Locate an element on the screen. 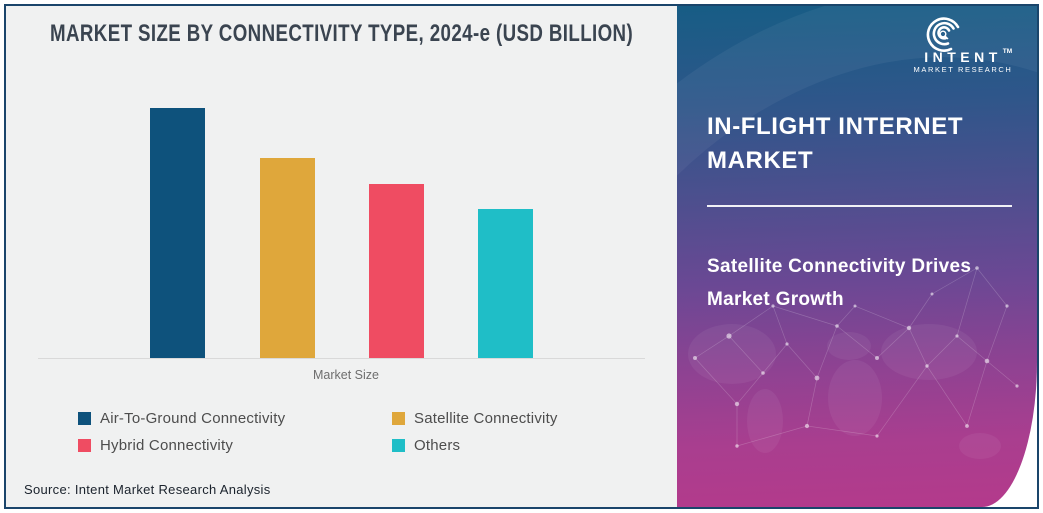 This screenshot has height=513, width=1043. logo-subtitle: MARKET RESEARCH is located at coordinates (963, 69).